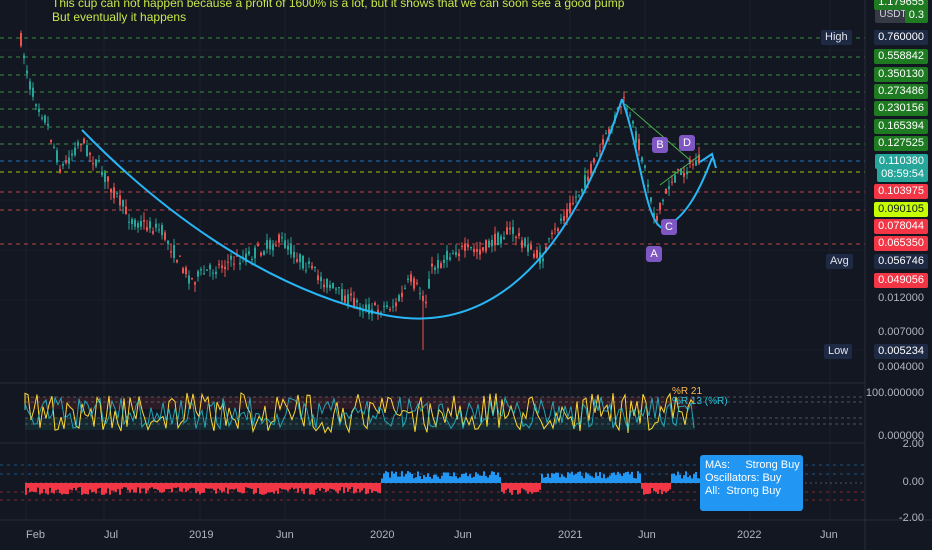 The width and height of the screenshot is (932, 550). What do you see at coordinates (753, 491) in the screenshot?
I see `all-value: Strong Buy` at bounding box center [753, 491].